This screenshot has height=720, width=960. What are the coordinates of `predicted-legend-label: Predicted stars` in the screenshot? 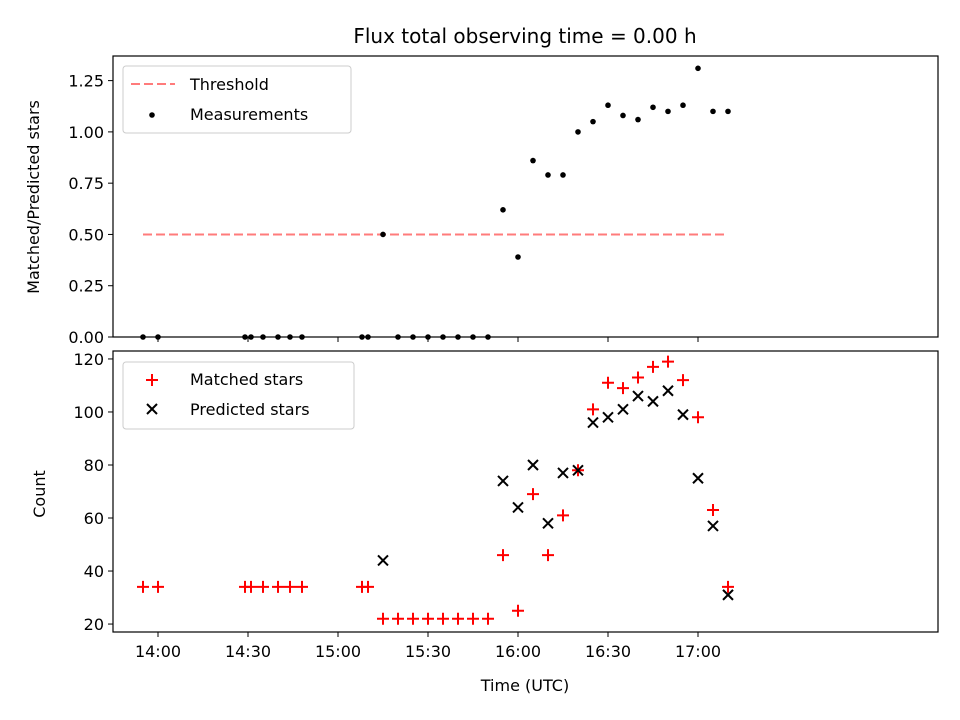 It's located at (250, 409).